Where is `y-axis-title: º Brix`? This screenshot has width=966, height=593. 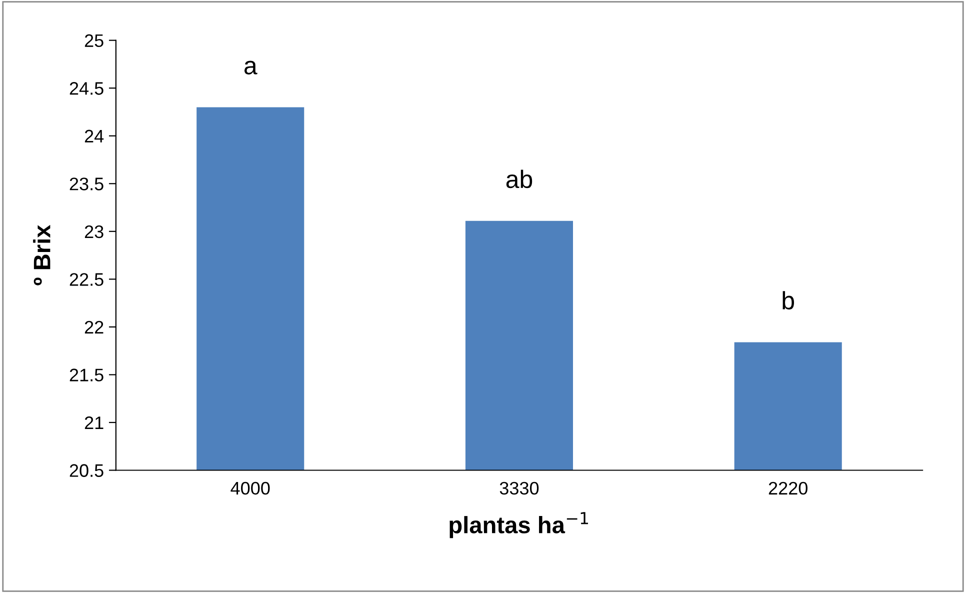 y-axis-title: º Brix is located at coordinates (41, 255).